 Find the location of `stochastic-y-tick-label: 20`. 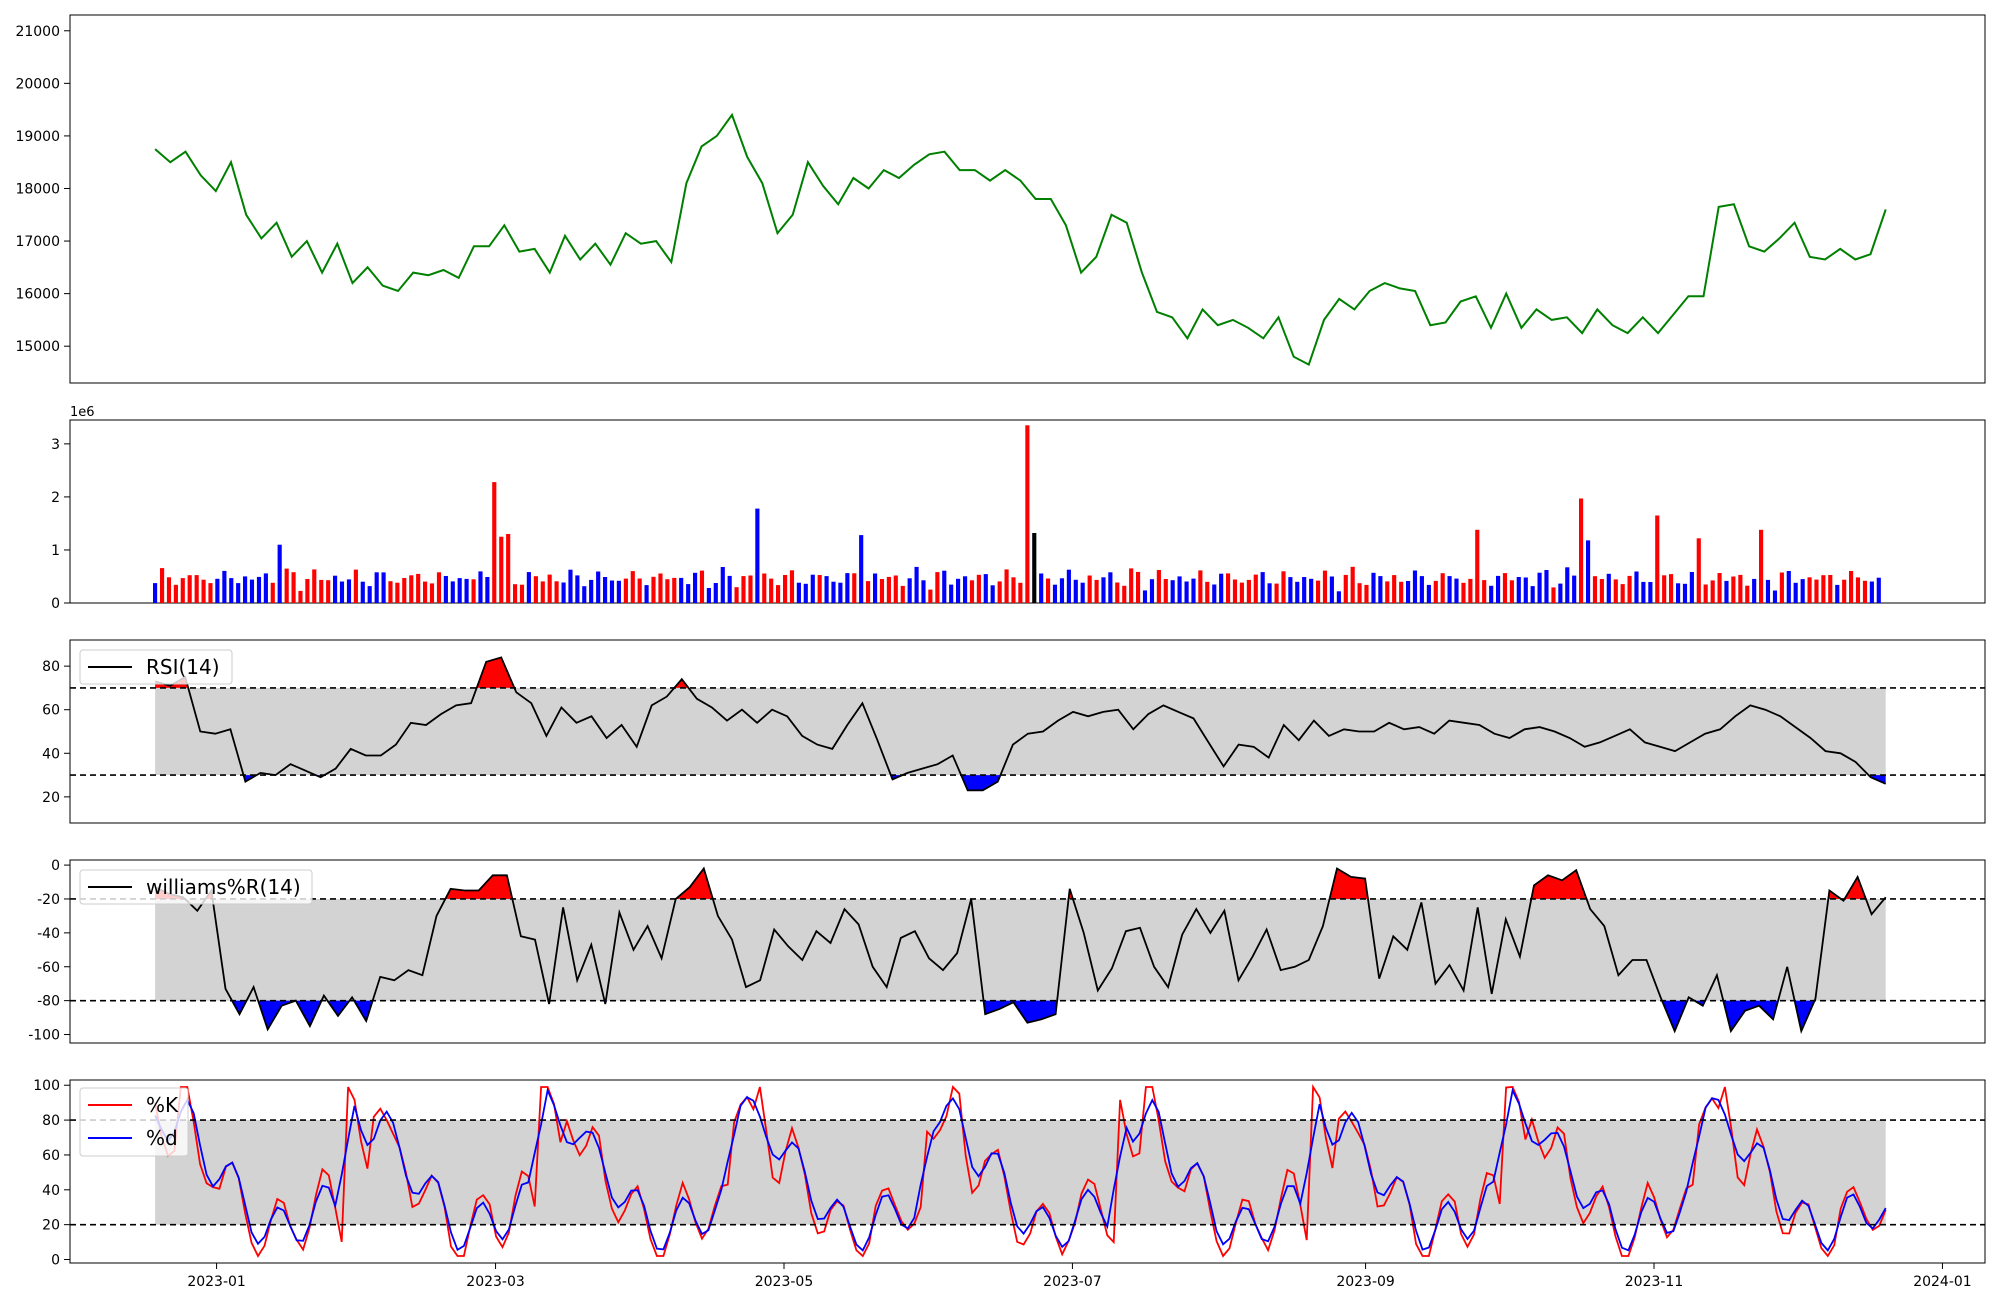

stochastic-y-tick-label: 20 is located at coordinates (51, 1226).